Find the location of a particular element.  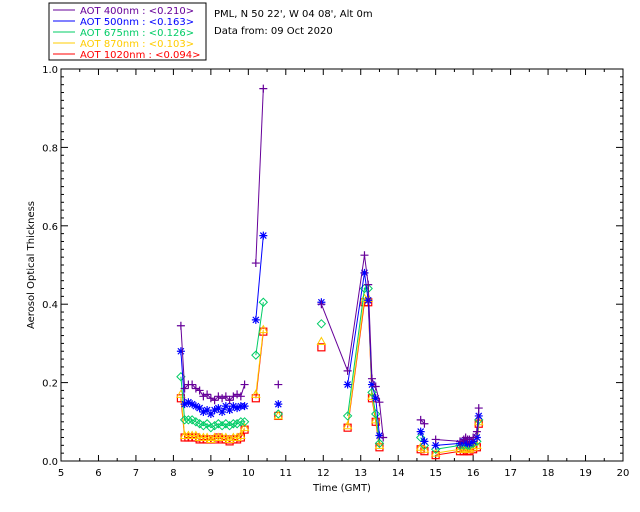

x-tick-label: 17 is located at coordinates (510, 473).